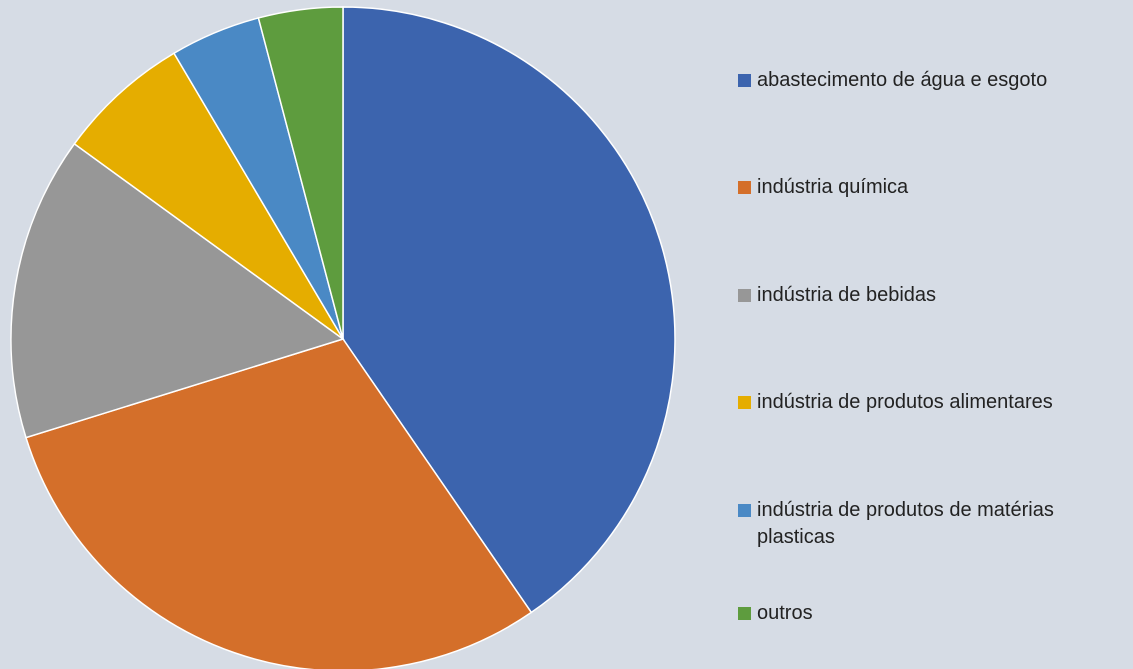 The width and height of the screenshot is (1133, 669). I want to click on legend-item: outros, so click(934, 613).